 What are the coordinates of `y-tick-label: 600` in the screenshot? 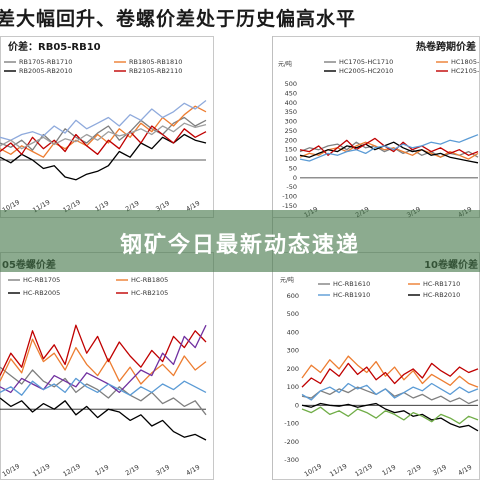 It's located at (293, 296).